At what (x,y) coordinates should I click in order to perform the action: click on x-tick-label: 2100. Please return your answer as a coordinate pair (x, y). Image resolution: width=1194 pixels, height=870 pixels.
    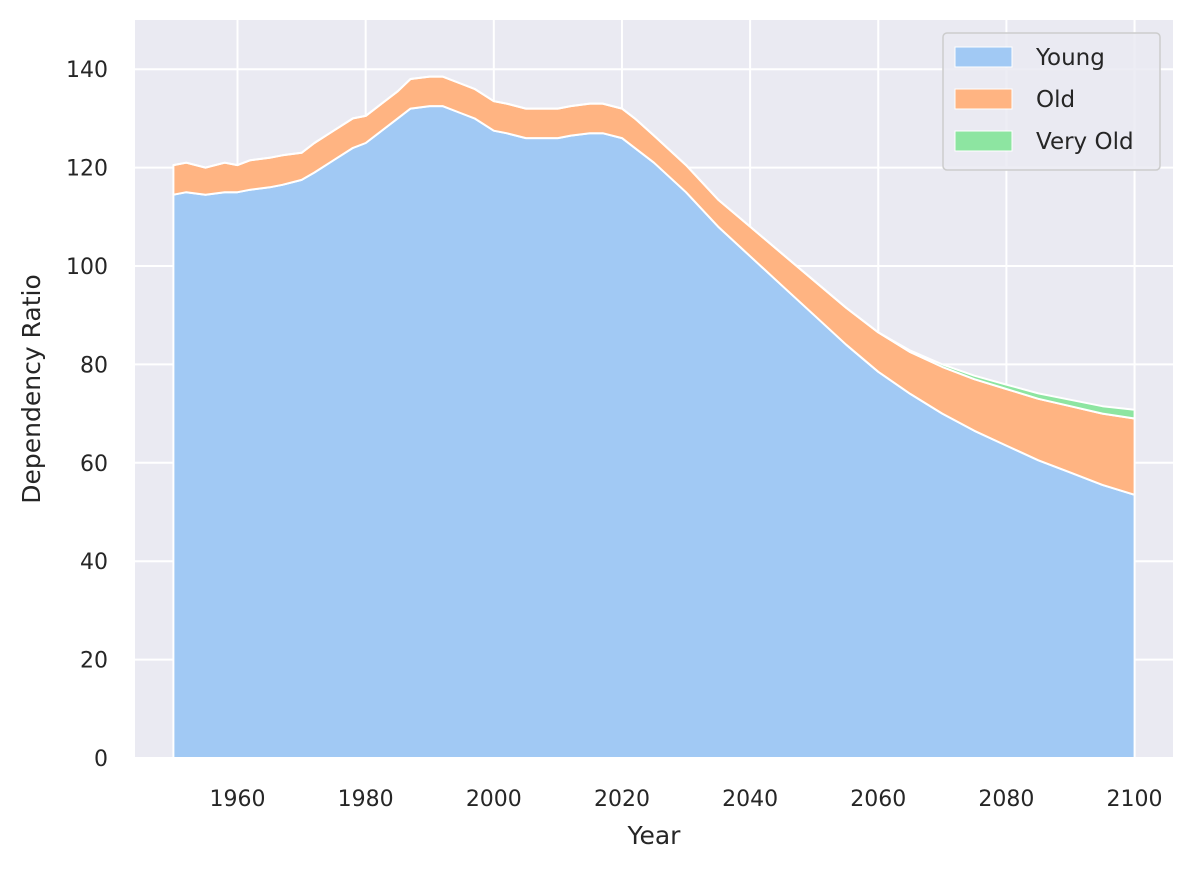
    Looking at the image, I should click on (1135, 799).